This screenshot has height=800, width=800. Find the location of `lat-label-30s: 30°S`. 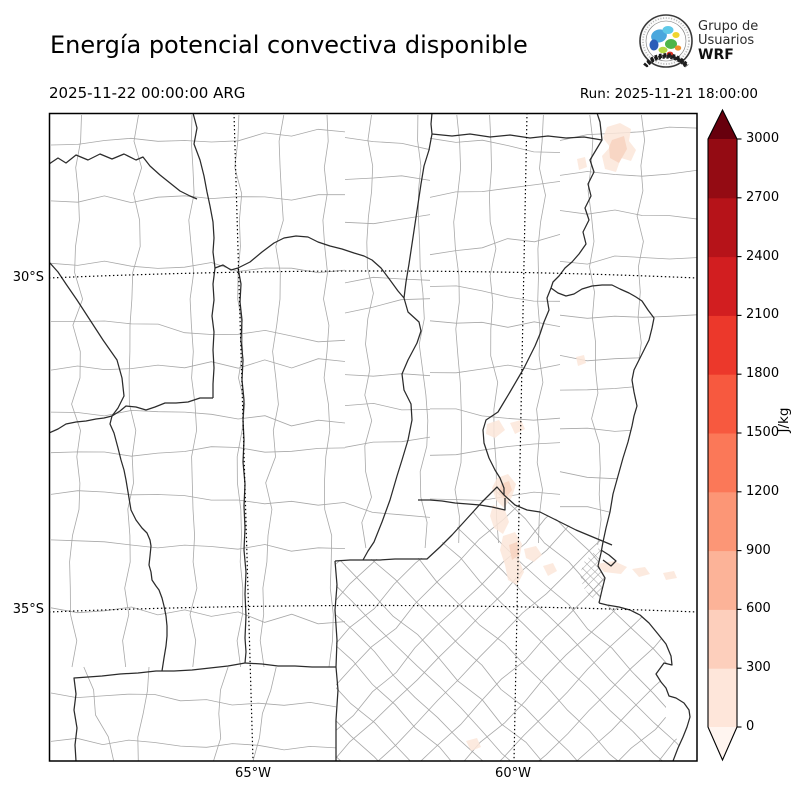

lat-label-30s: 30°S is located at coordinates (28, 277).